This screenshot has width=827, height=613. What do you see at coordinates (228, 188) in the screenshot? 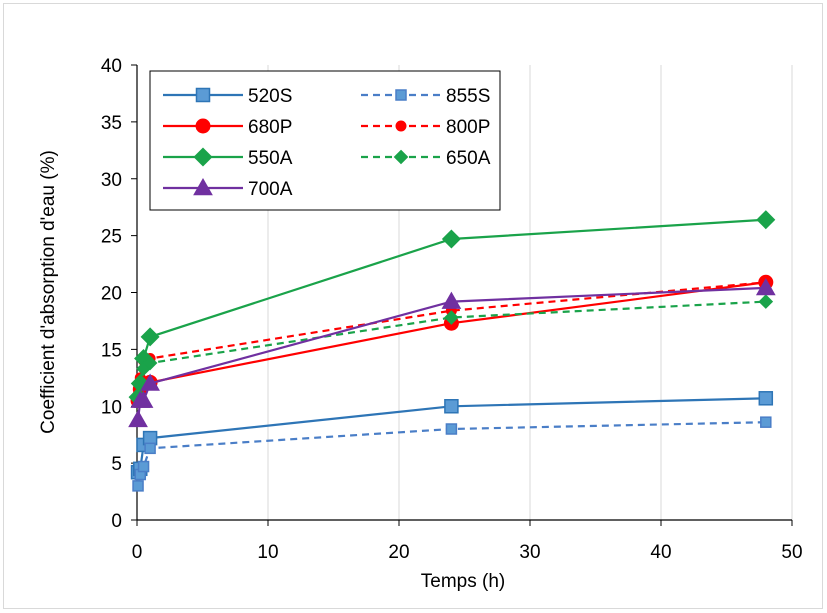
I see `legend-item-700A: 700A` at bounding box center [228, 188].